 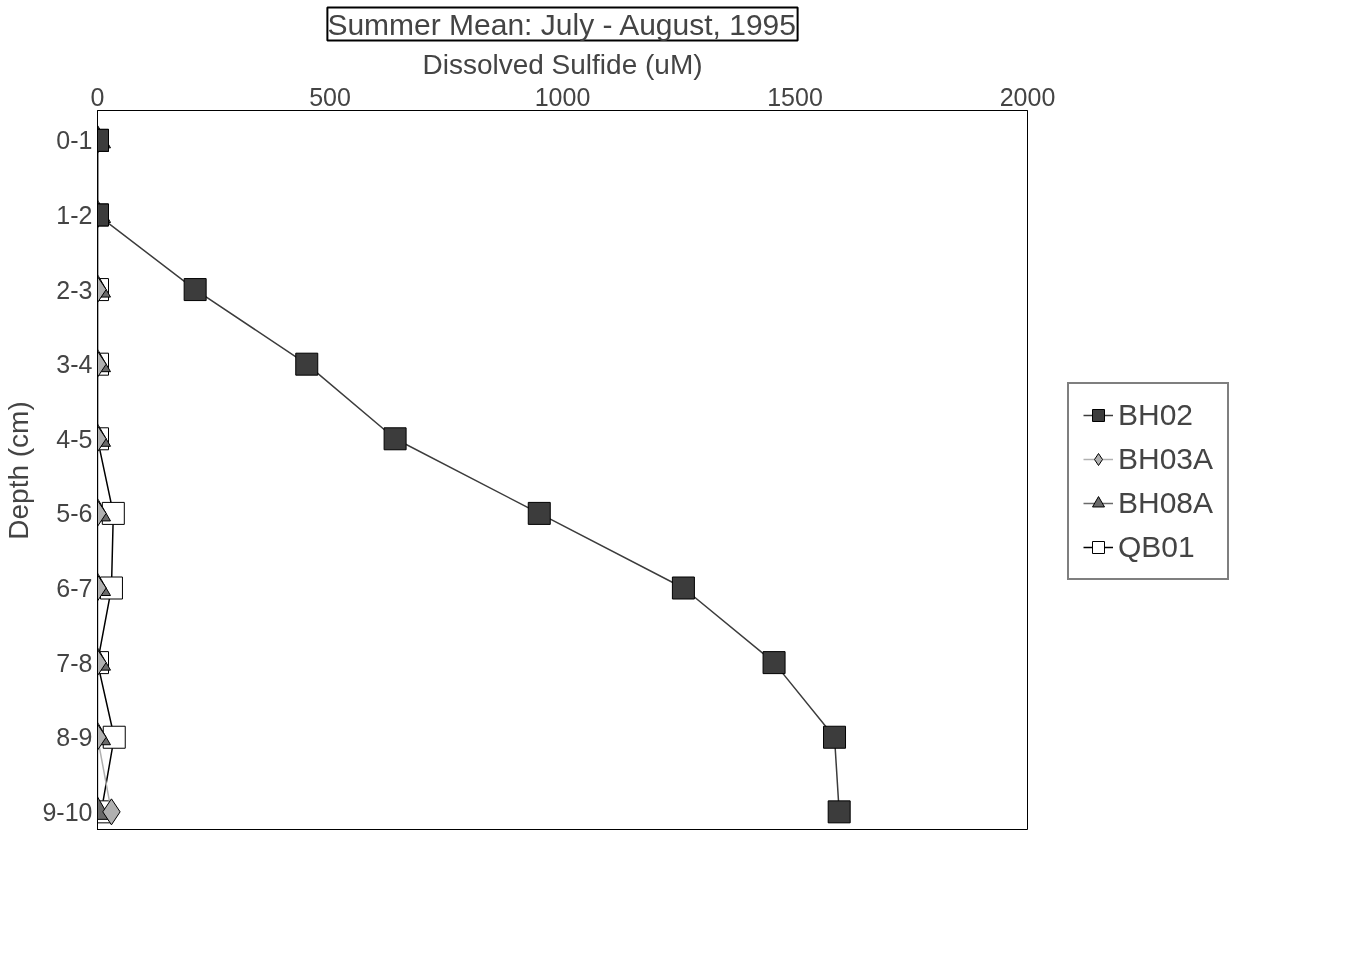 What do you see at coordinates (67, 811) in the screenshot?
I see `y-tick-label: 9-10` at bounding box center [67, 811].